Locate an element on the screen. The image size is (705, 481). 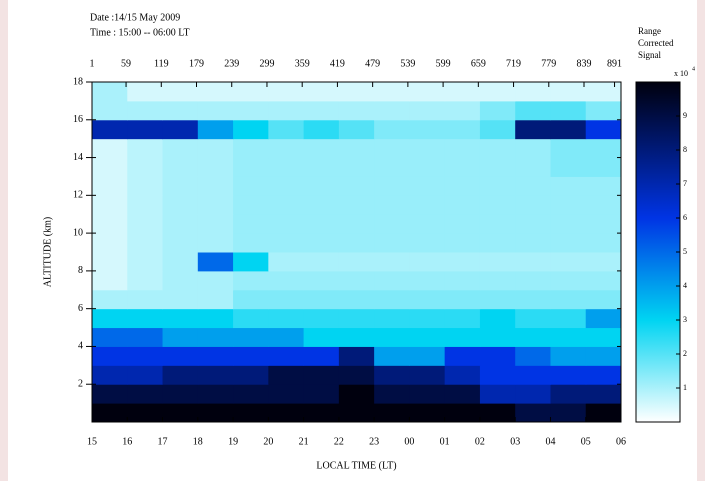
x2-tick-label: 359 is located at coordinates (302, 63).